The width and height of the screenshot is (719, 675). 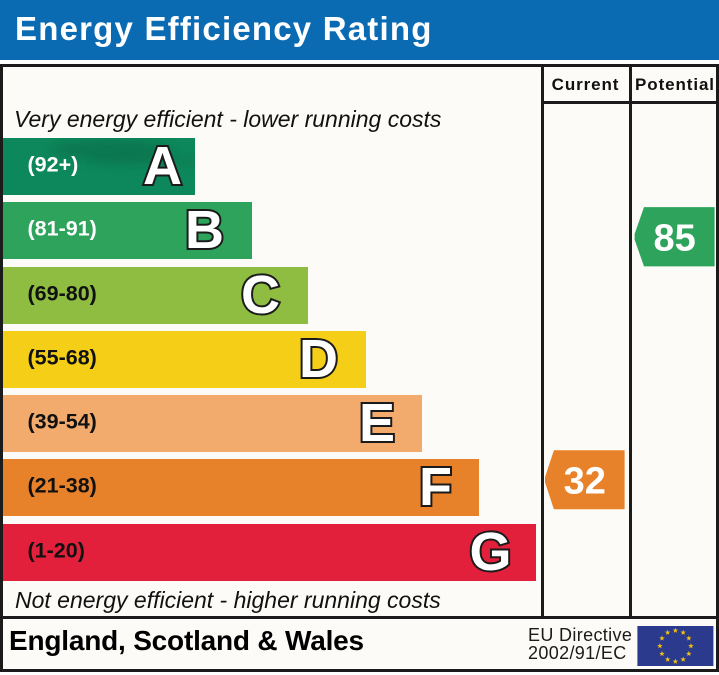 I want to click on svg-text: 32, so click(x=585, y=482).